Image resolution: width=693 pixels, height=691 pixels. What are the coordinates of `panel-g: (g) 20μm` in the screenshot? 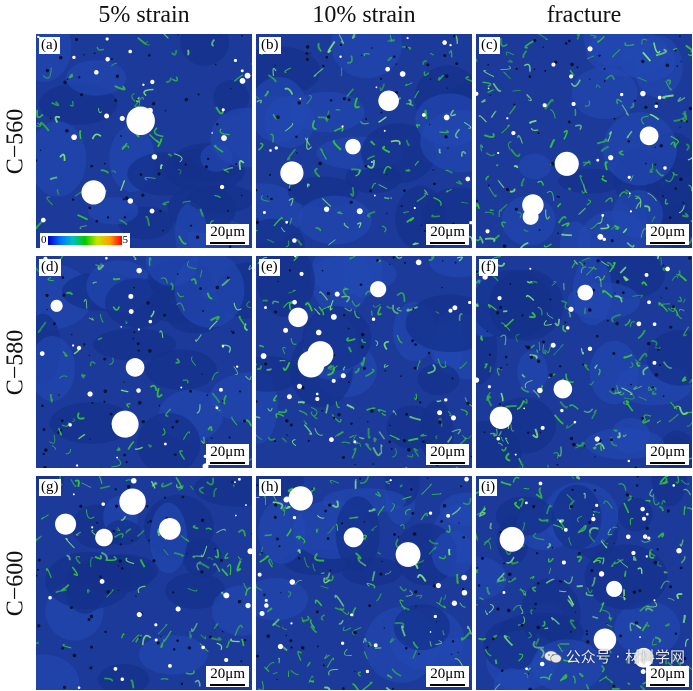 It's located at (144, 583).